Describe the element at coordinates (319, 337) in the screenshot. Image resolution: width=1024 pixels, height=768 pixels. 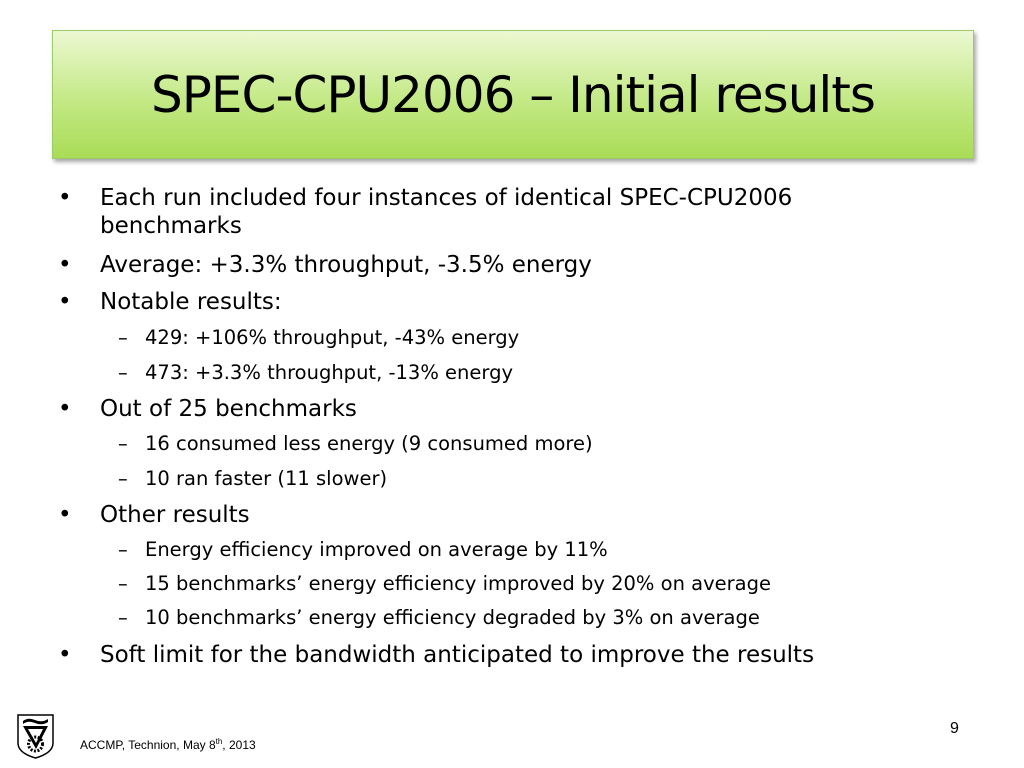
I see `sub-bullet-item: –429: +106% throughput, -43% energy` at that location.